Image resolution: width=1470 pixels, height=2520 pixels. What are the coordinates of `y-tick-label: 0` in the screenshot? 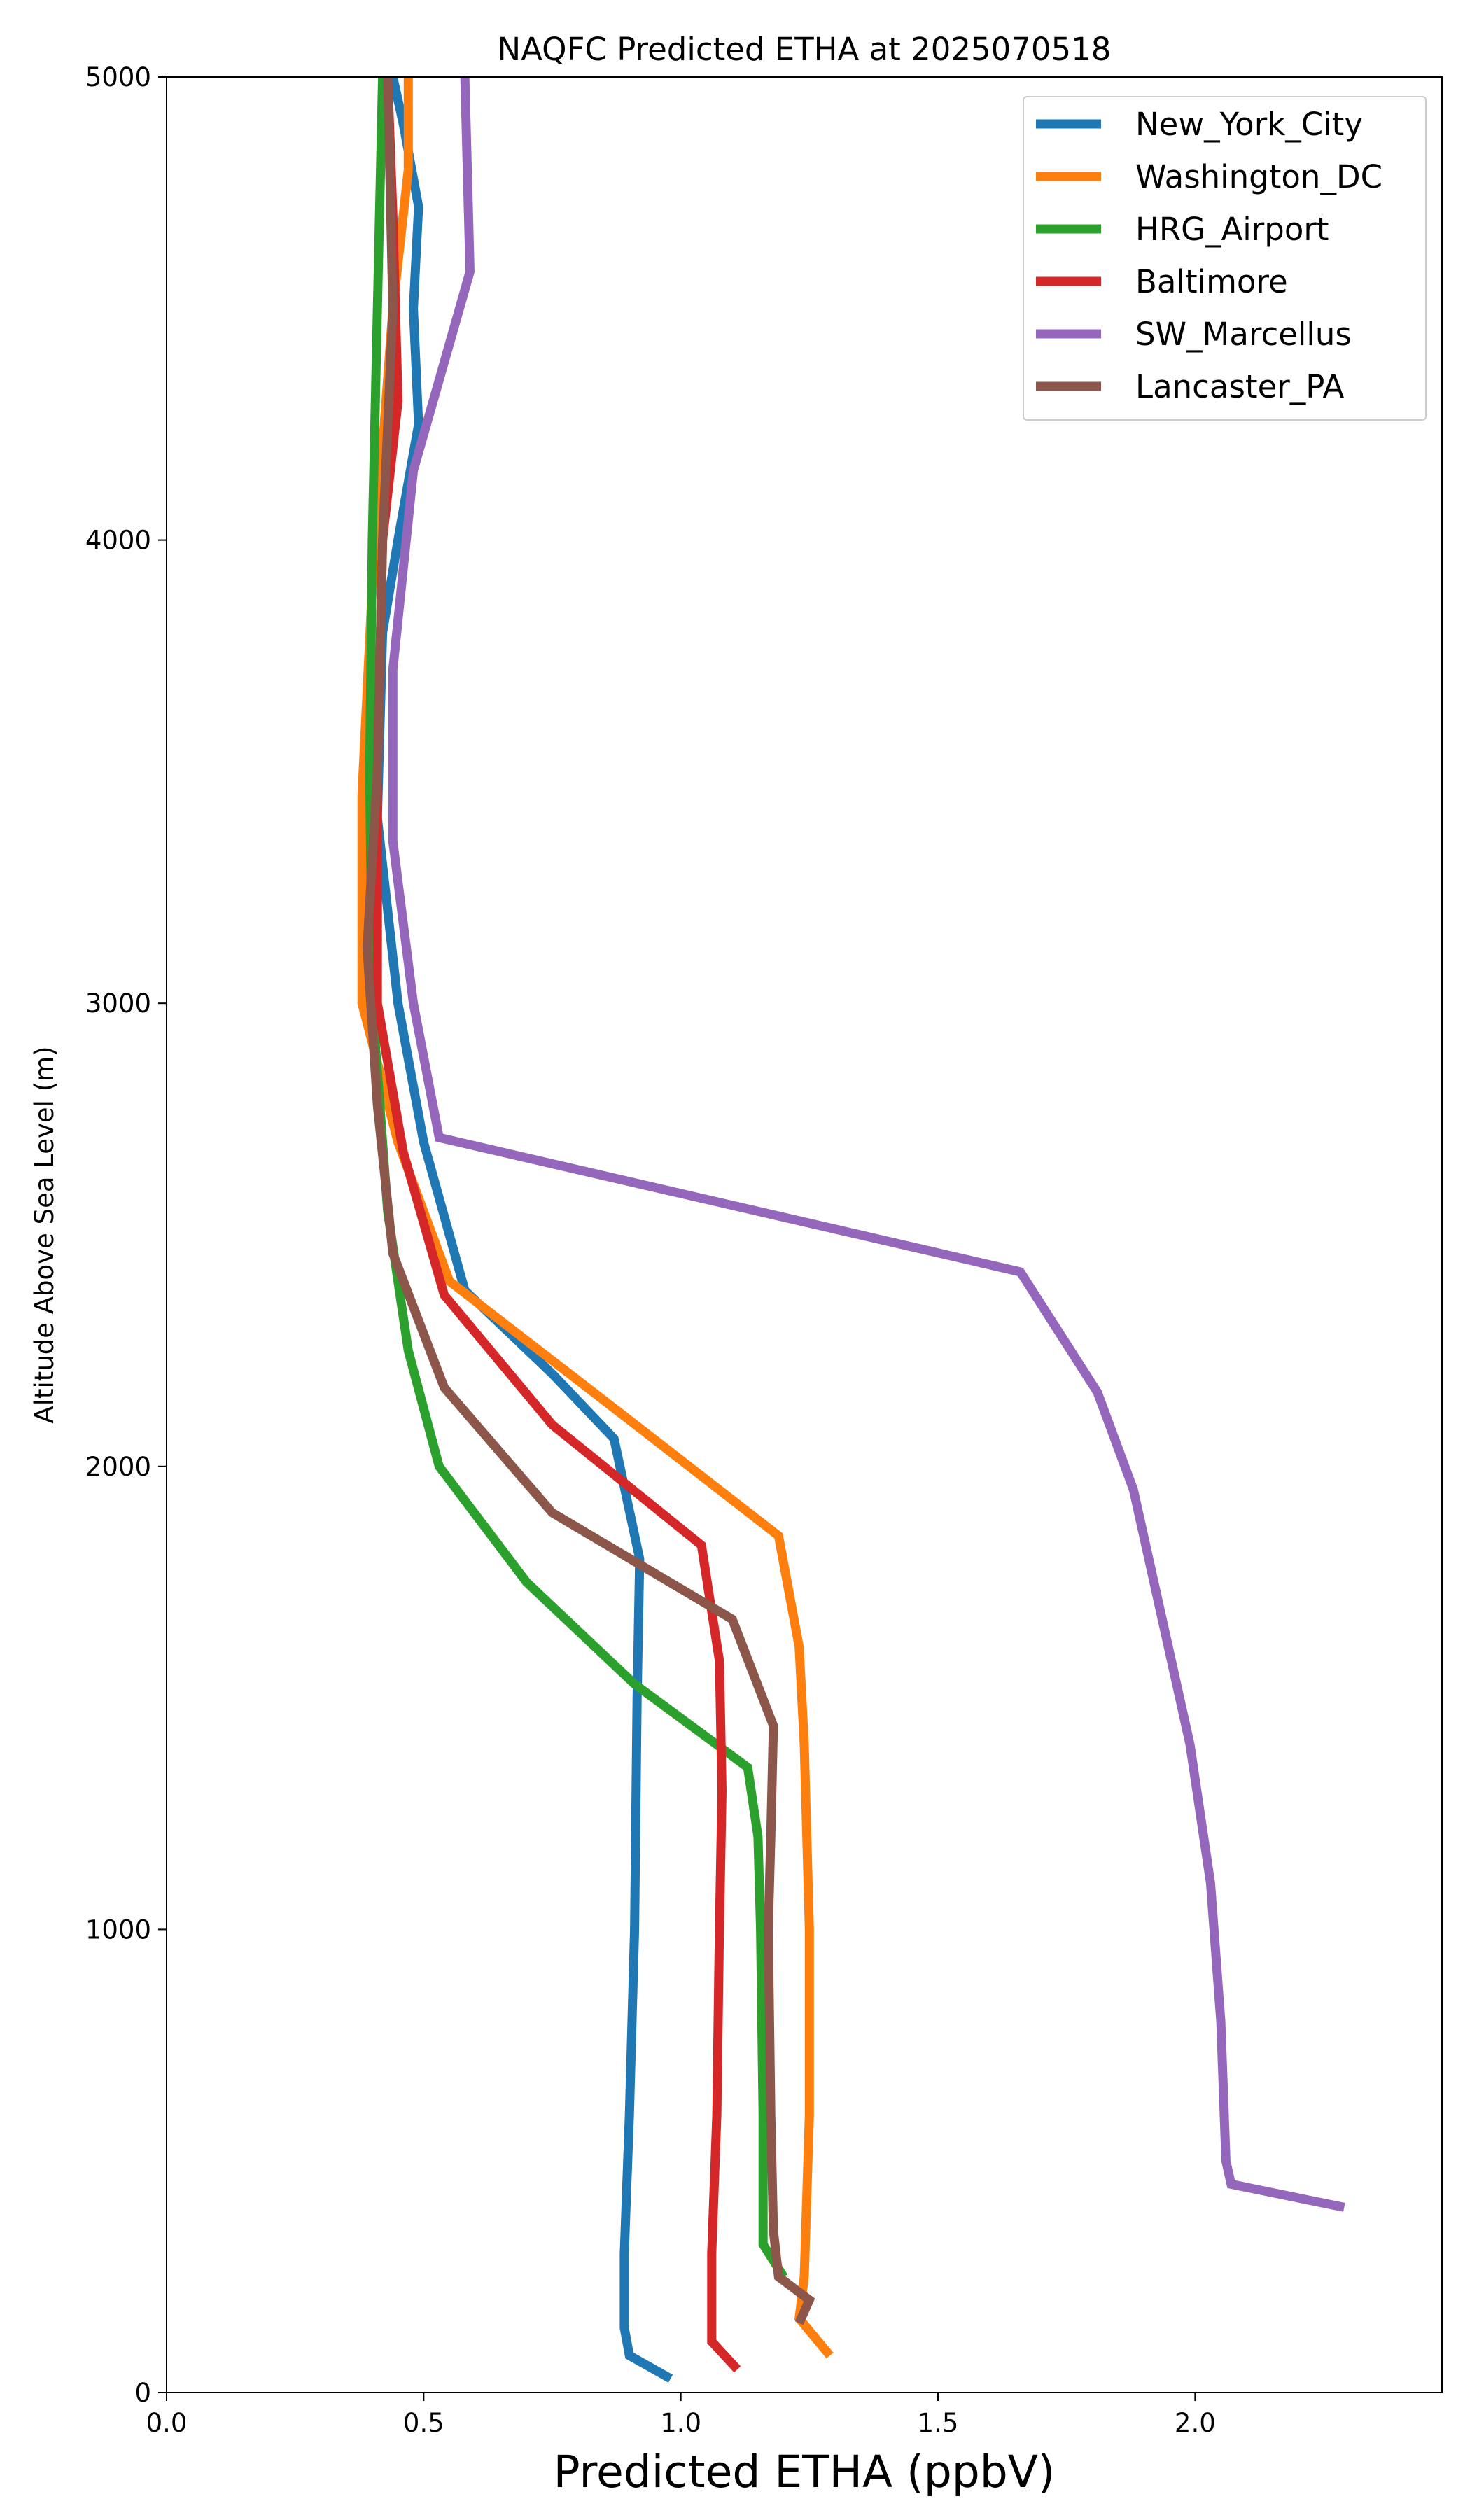 It's located at (142, 2393).